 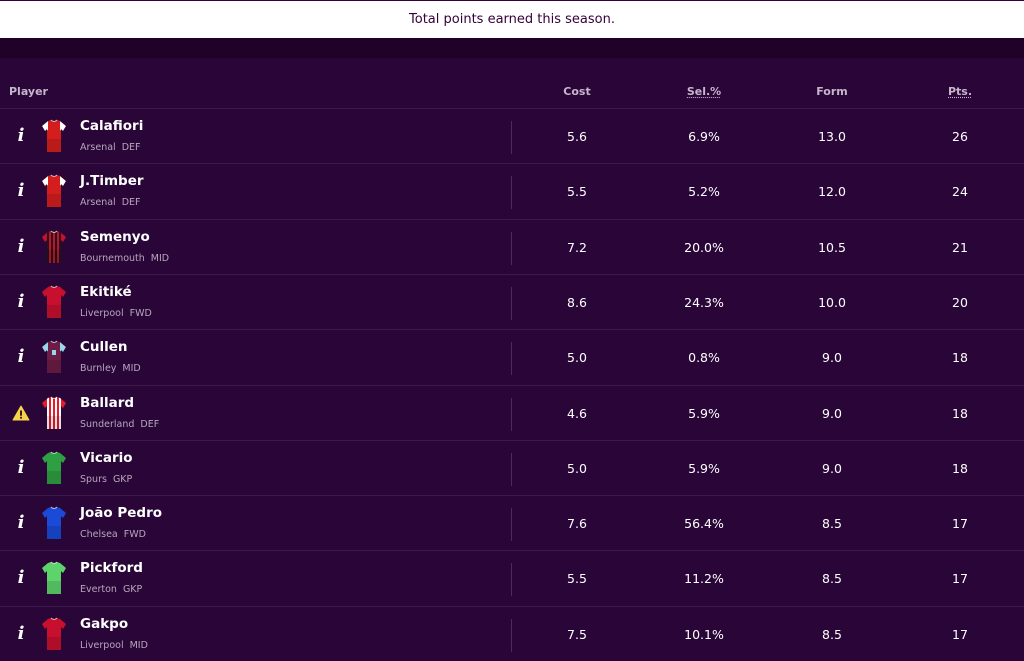 I want to click on column-header-cost: Cost, so click(x=577, y=91).